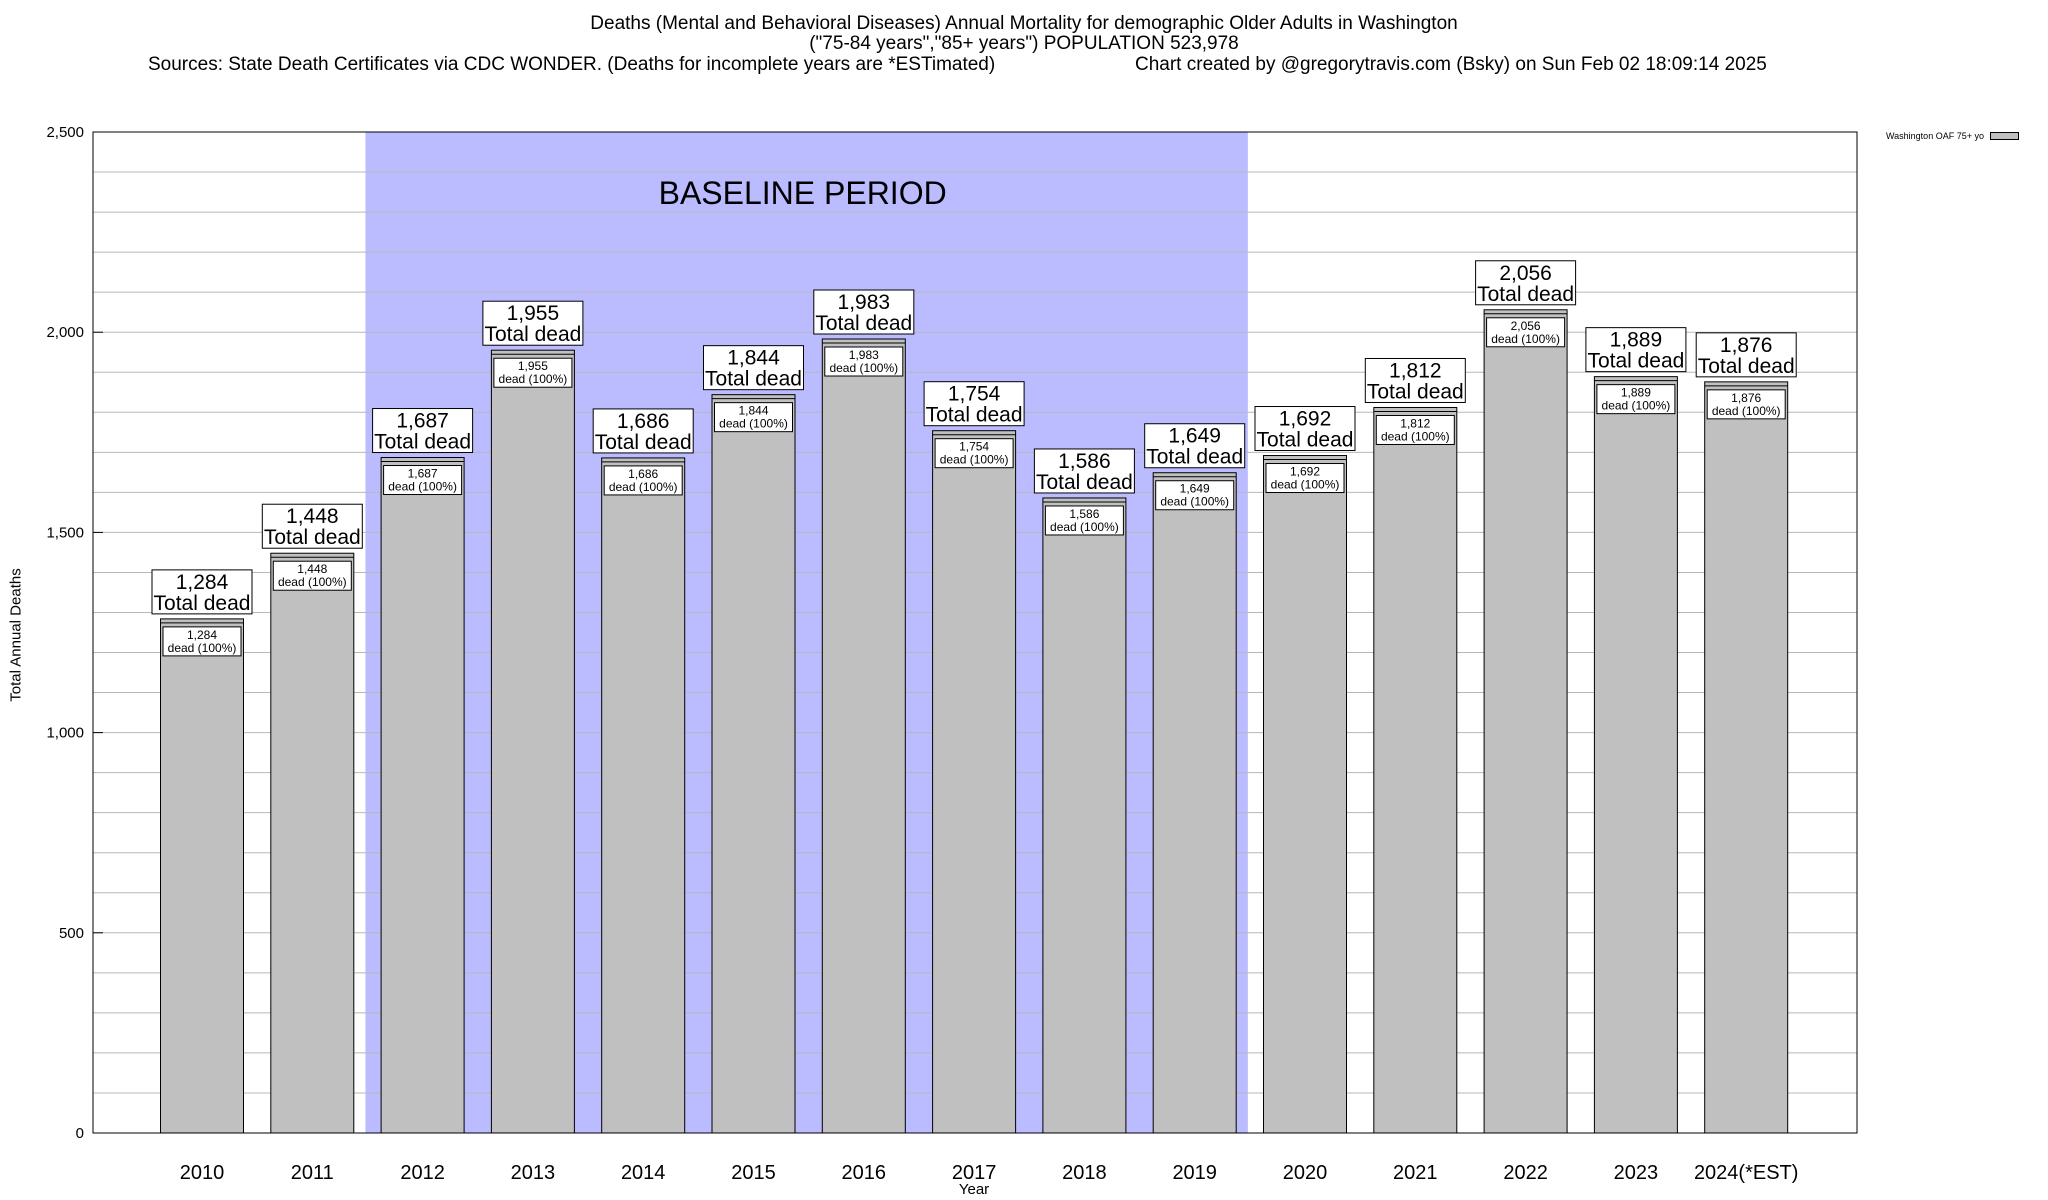  What do you see at coordinates (71, 933) in the screenshot?
I see `y-tick-label: 500` at bounding box center [71, 933].